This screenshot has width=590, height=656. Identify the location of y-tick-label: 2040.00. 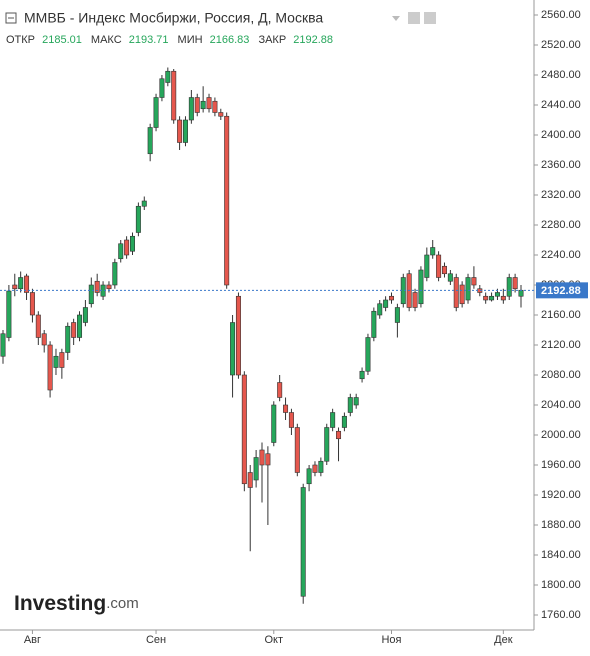
(561, 405).